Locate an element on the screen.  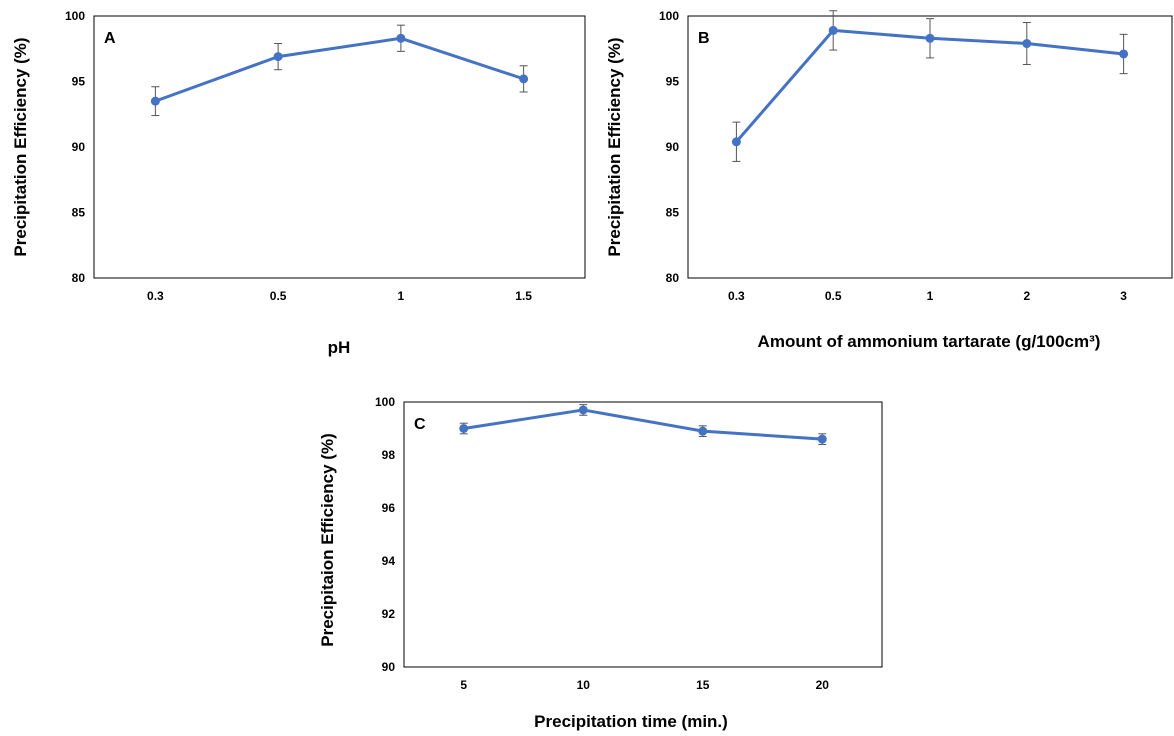
panel-label-b: B is located at coordinates (704, 38).